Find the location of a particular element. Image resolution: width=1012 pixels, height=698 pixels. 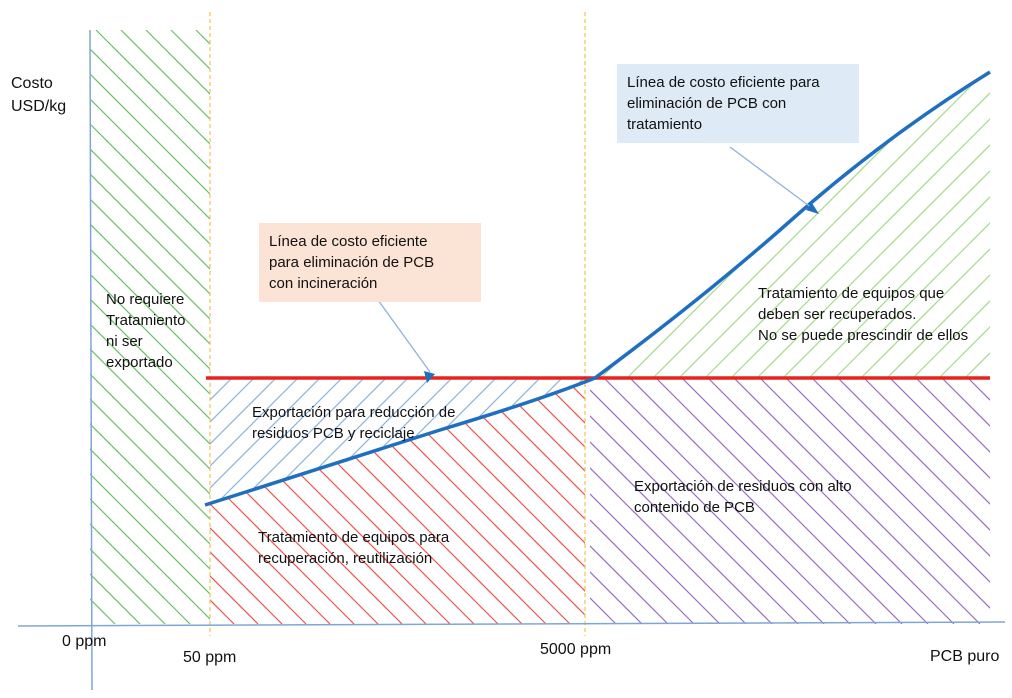

callout-treatment-arrowhead is located at coordinates (812, 208).